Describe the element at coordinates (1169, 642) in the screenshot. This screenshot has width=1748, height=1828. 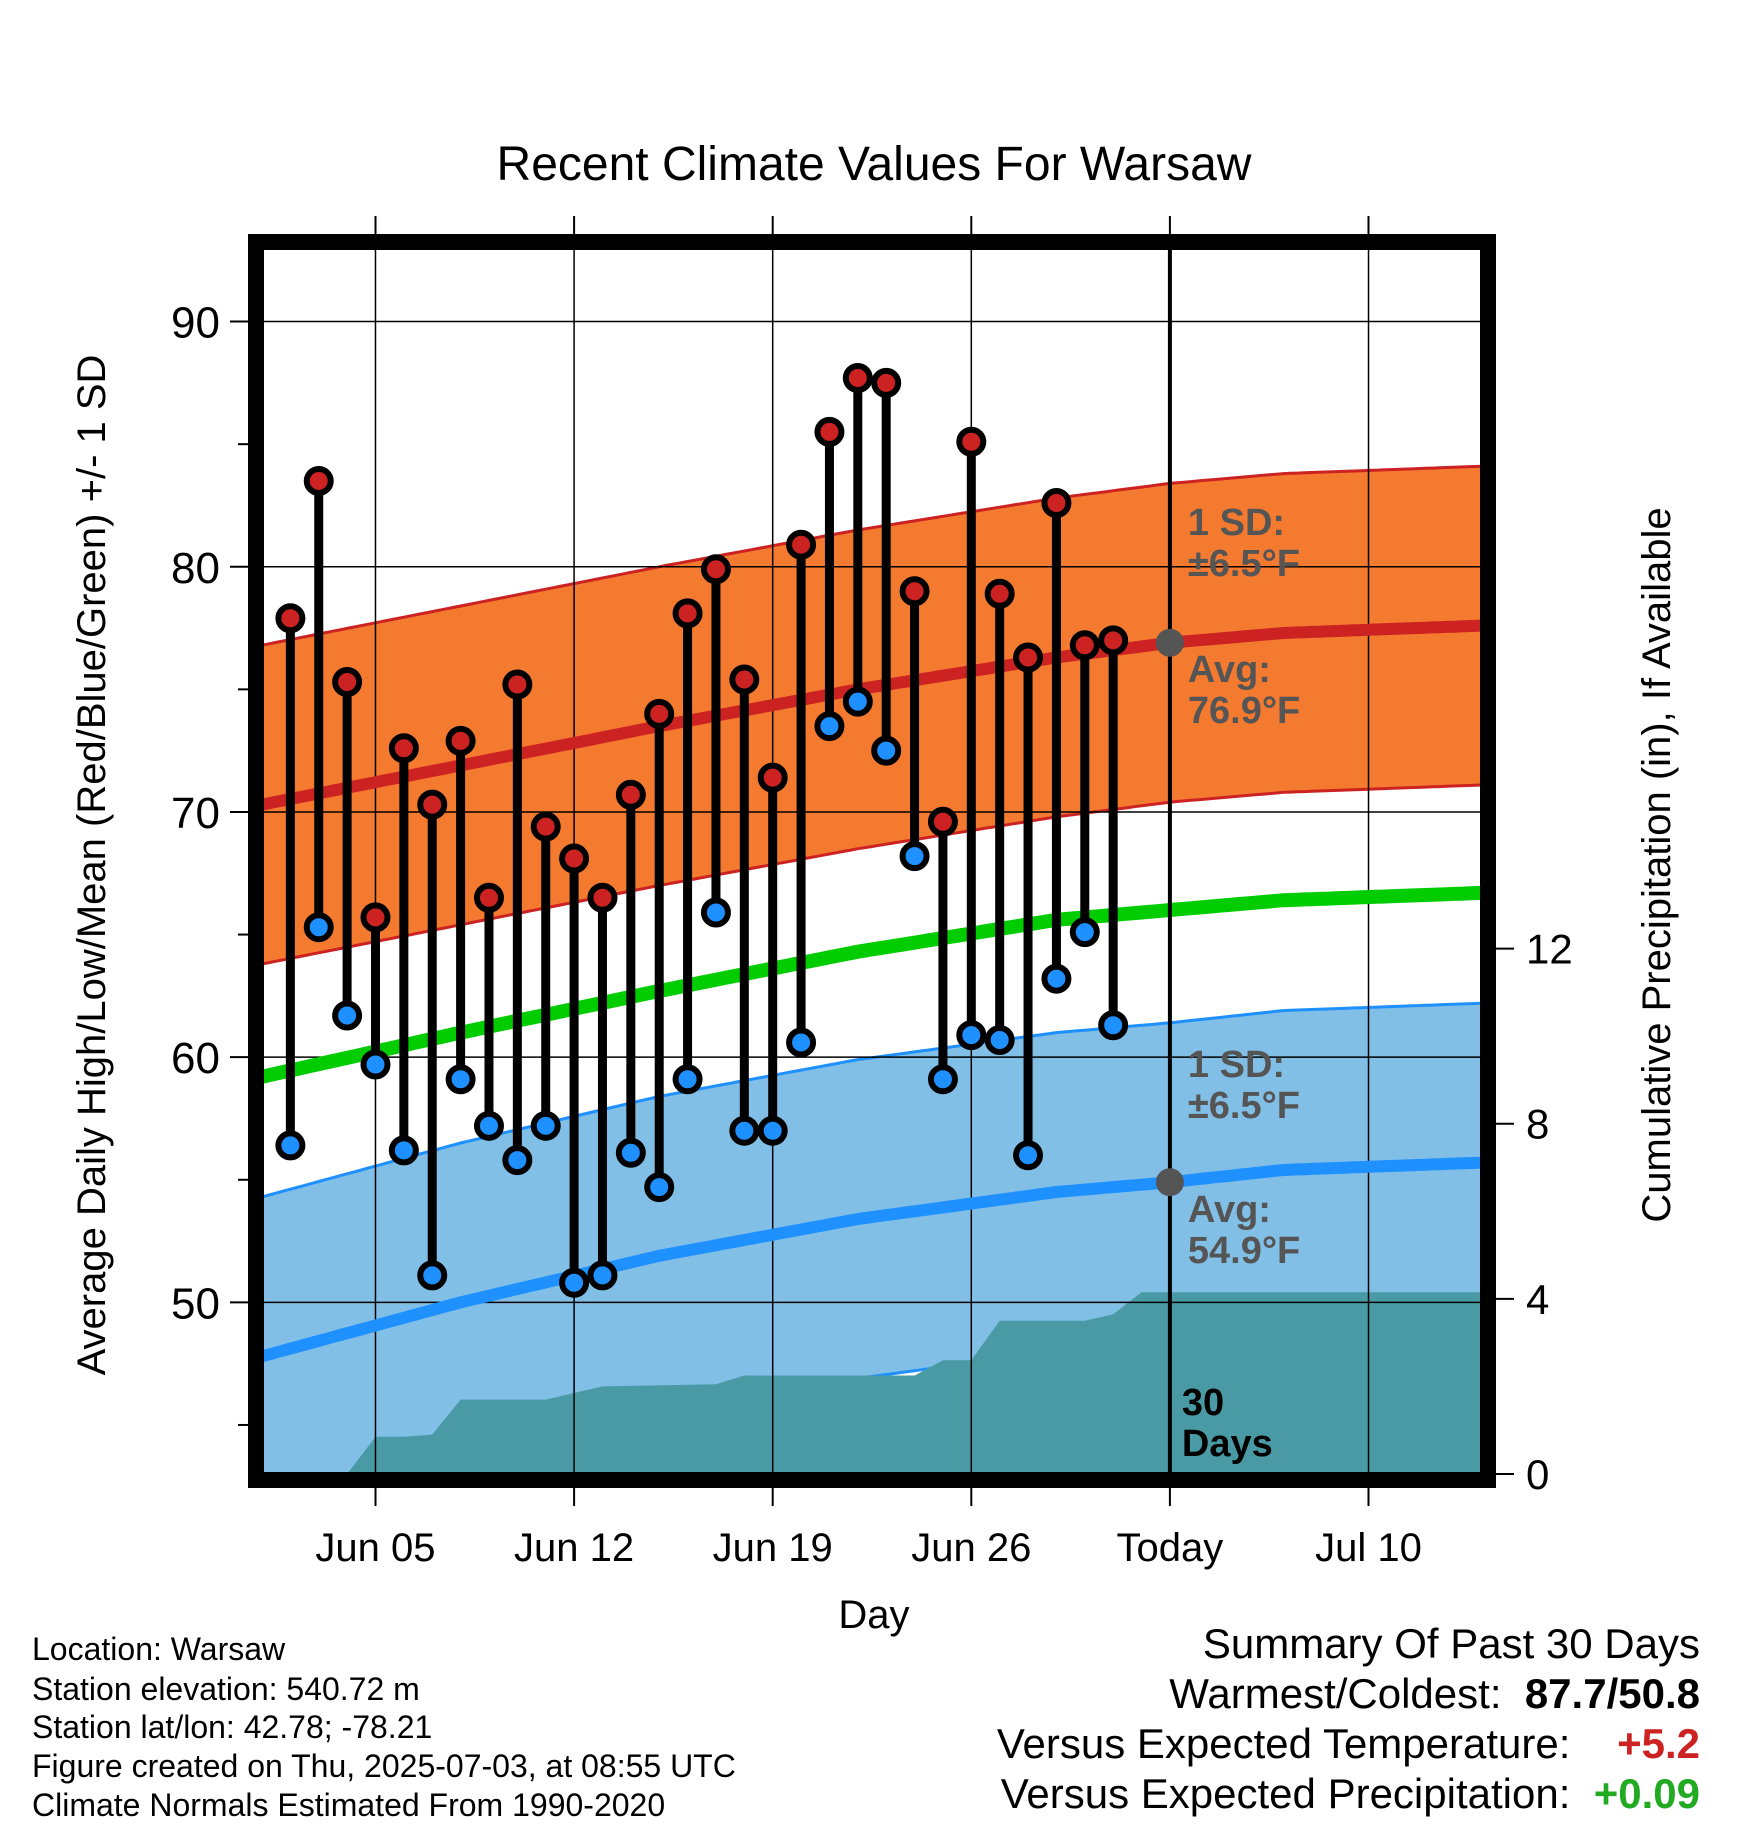
I see `today-high-normal-marker` at that location.